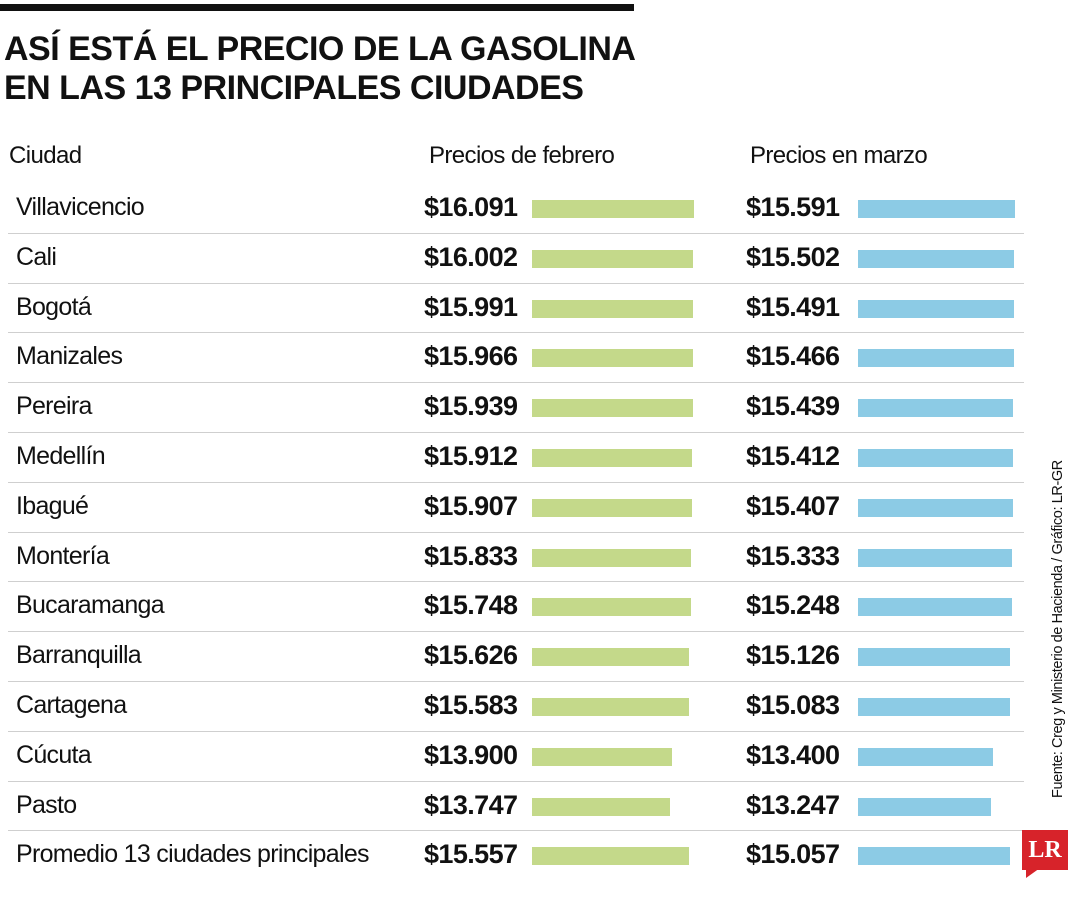 The width and height of the screenshot is (1080, 900). I want to click on column-header-february: Precios de febrero, so click(522, 155).